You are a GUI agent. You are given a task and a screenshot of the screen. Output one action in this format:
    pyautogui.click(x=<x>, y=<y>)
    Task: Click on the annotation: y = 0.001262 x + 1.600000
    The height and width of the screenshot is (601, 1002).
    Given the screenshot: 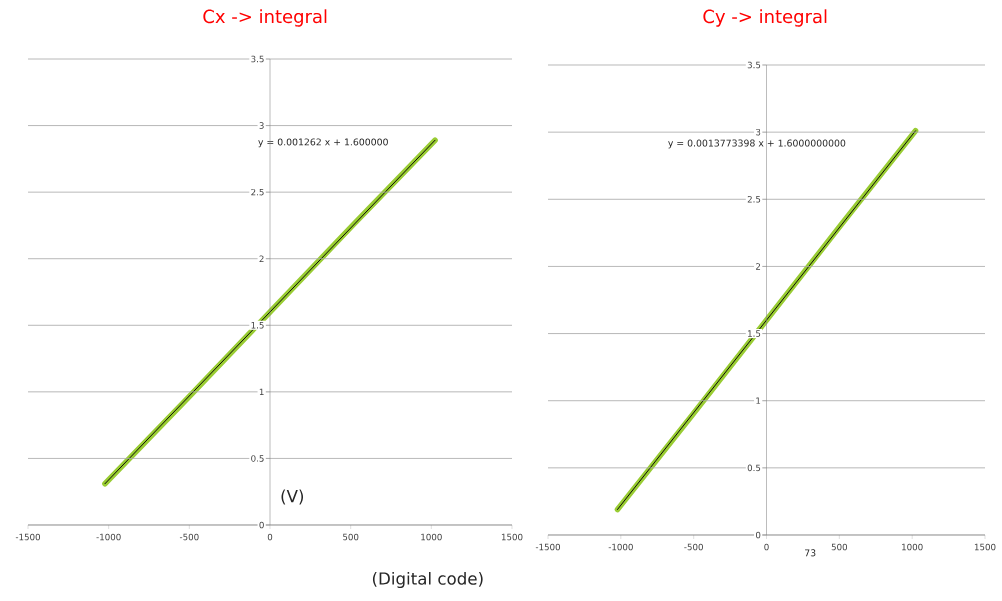 What is the action you would take?
    pyautogui.click(x=323, y=143)
    